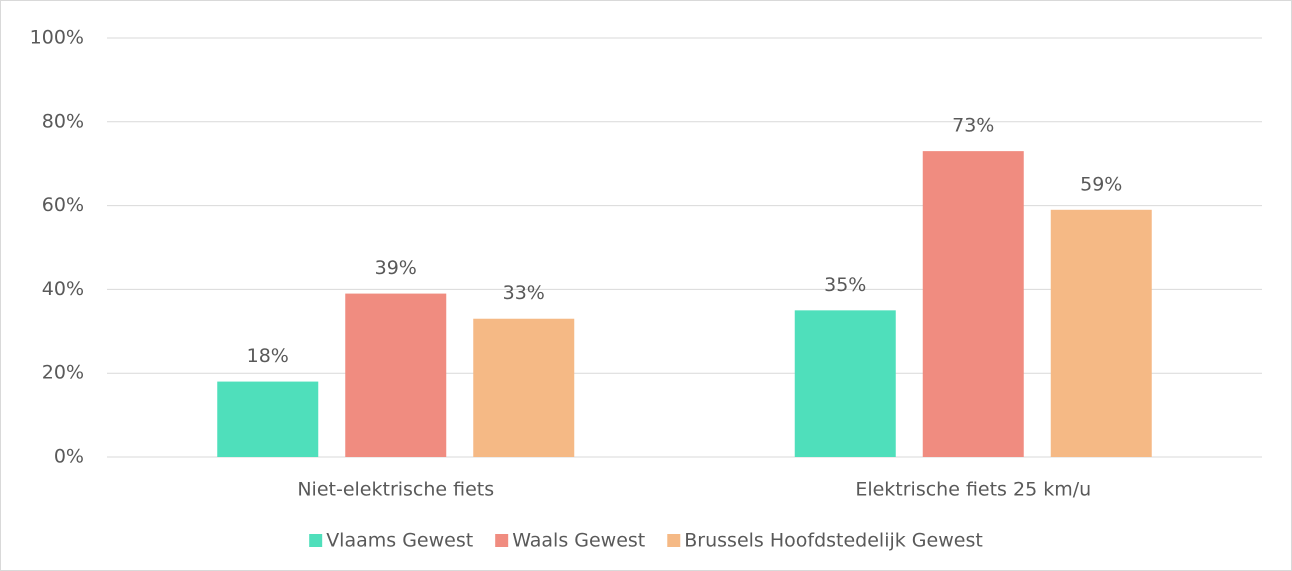 This screenshot has width=1292, height=571. I want to click on data-label: 39%, so click(396, 268).